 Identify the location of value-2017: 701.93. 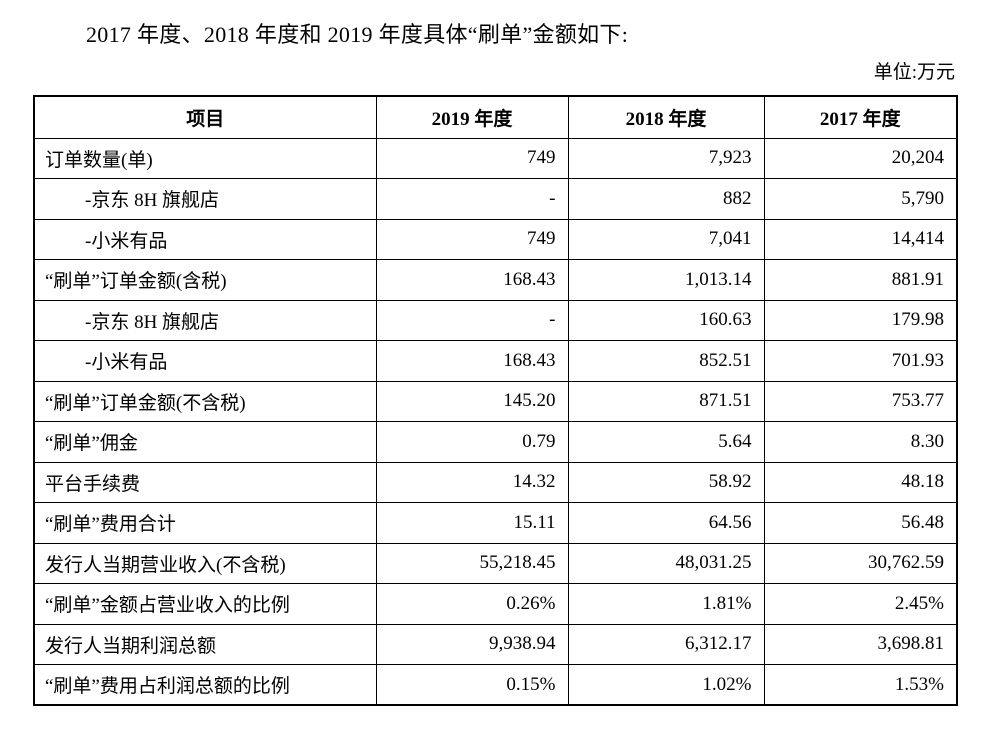
(860, 361).